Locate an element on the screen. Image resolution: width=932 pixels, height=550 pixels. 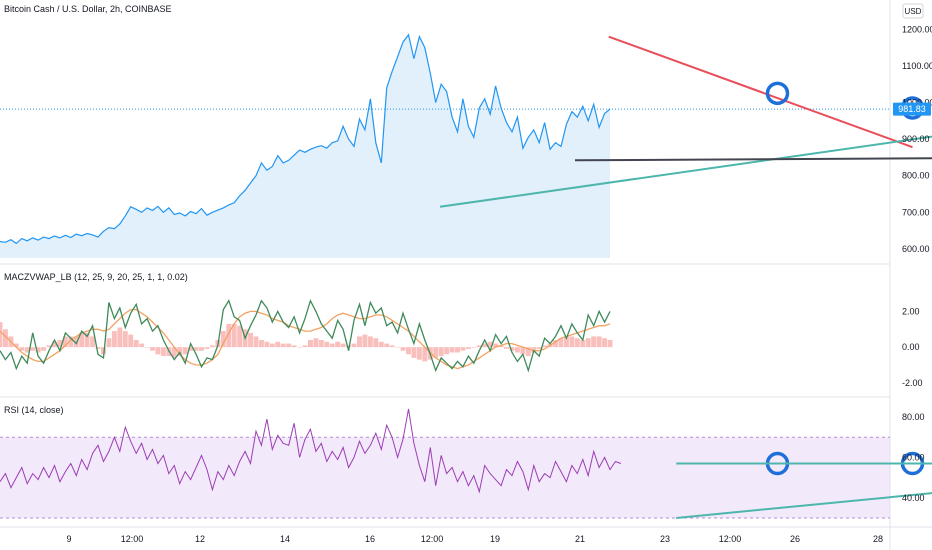
time-tick-label: 23 is located at coordinates (665, 539).